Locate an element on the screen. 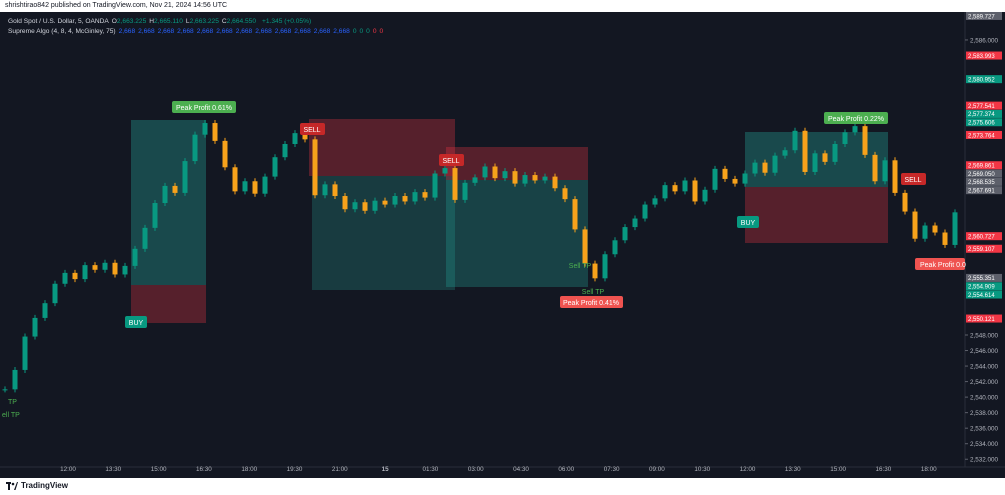  price-tag-label: 2,555.351 is located at coordinates (981, 279).